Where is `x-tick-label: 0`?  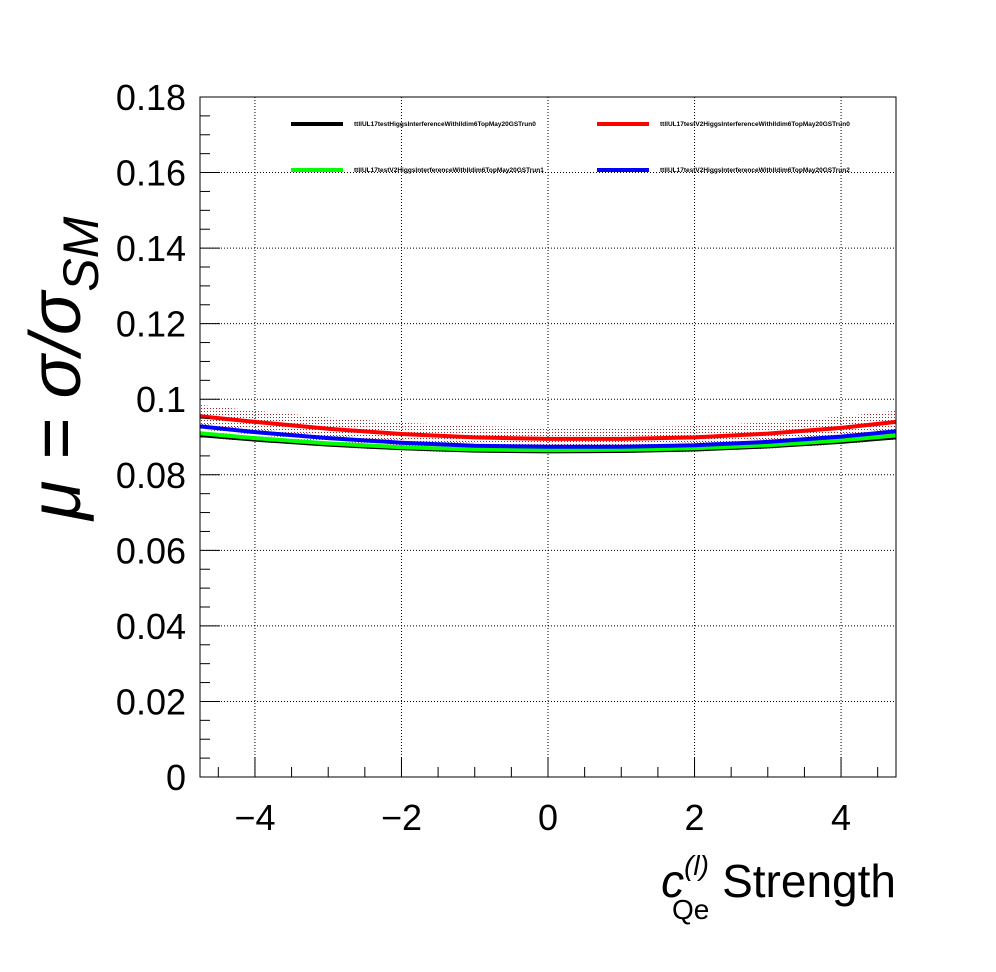 x-tick-label: 0 is located at coordinates (548, 817).